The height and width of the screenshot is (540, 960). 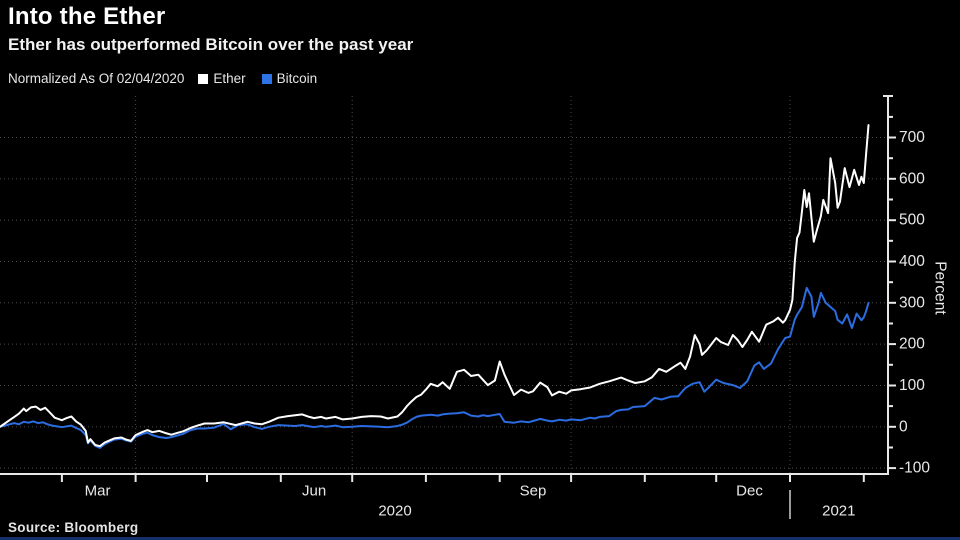 What do you see at coordinates (297, 78) in the screenshot?
I see `legend-label-bitcoin: Bitcoin` at bounding box center [297, 78].